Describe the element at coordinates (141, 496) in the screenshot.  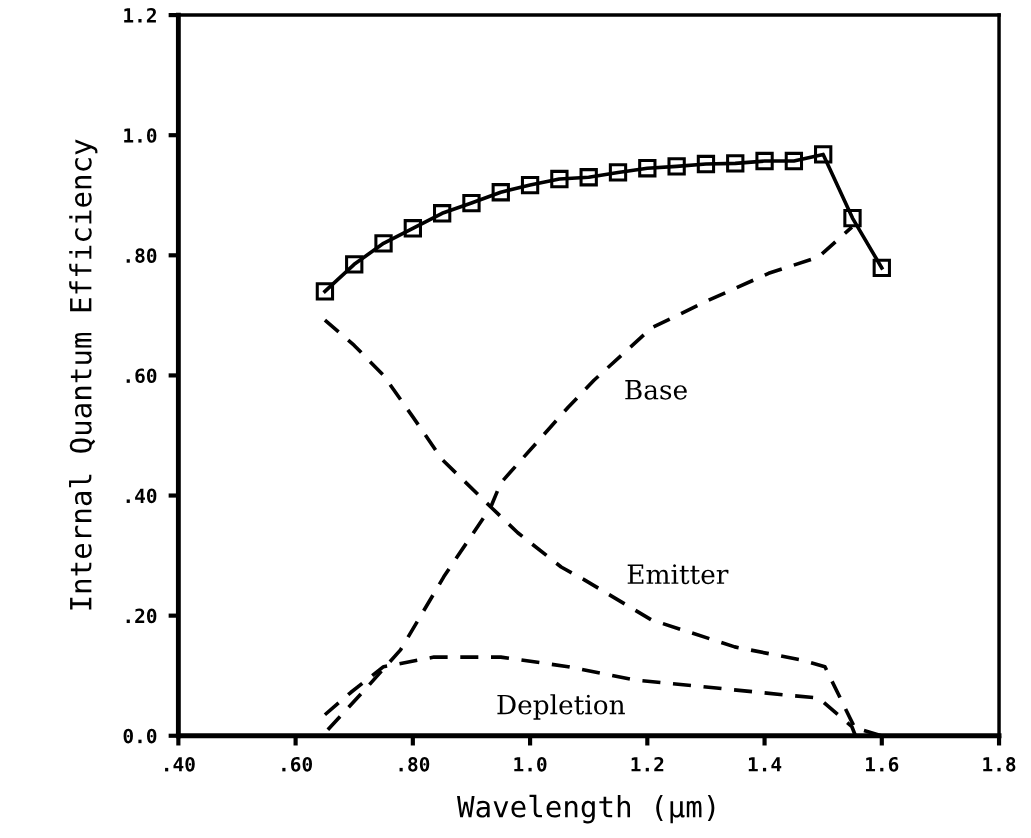
I see `y-tick-label: .40` at that location.